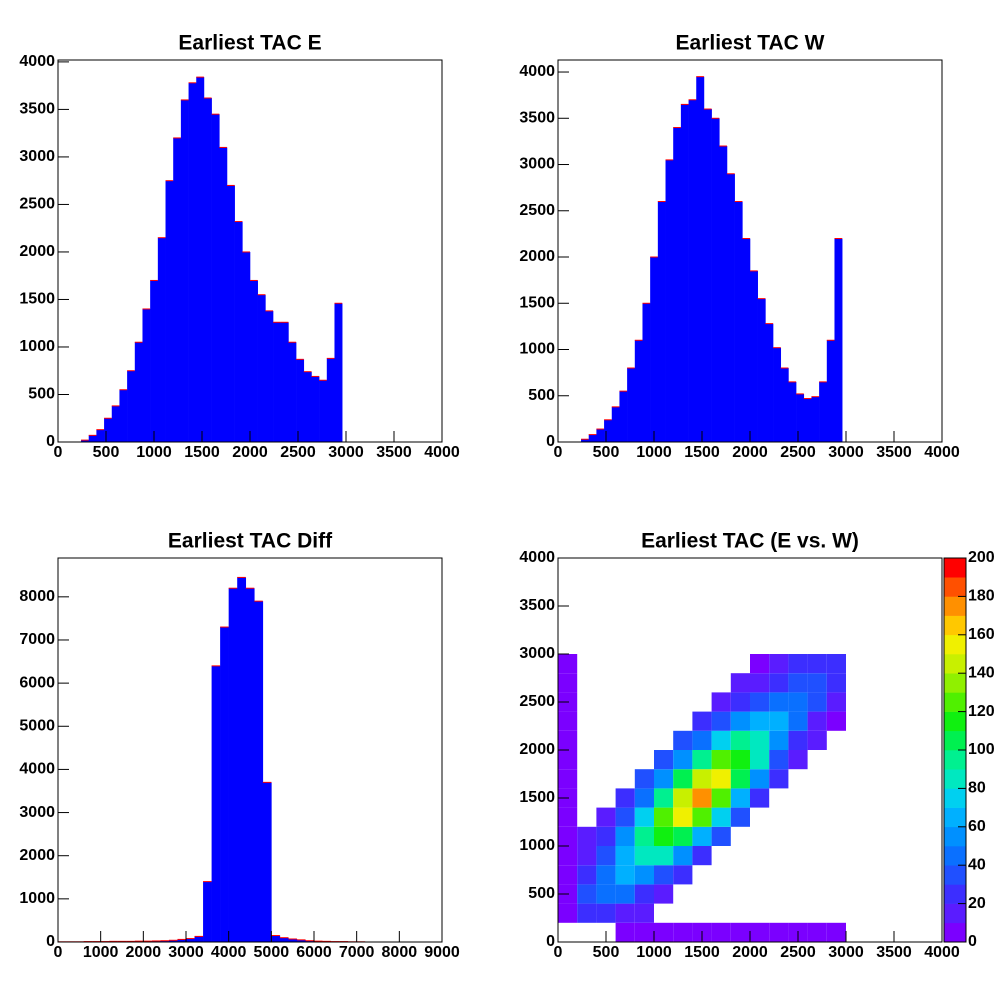  Describe the element at coordinates (942, 952) in the screenshot. I see `x-tick-label: 4000` at that location.